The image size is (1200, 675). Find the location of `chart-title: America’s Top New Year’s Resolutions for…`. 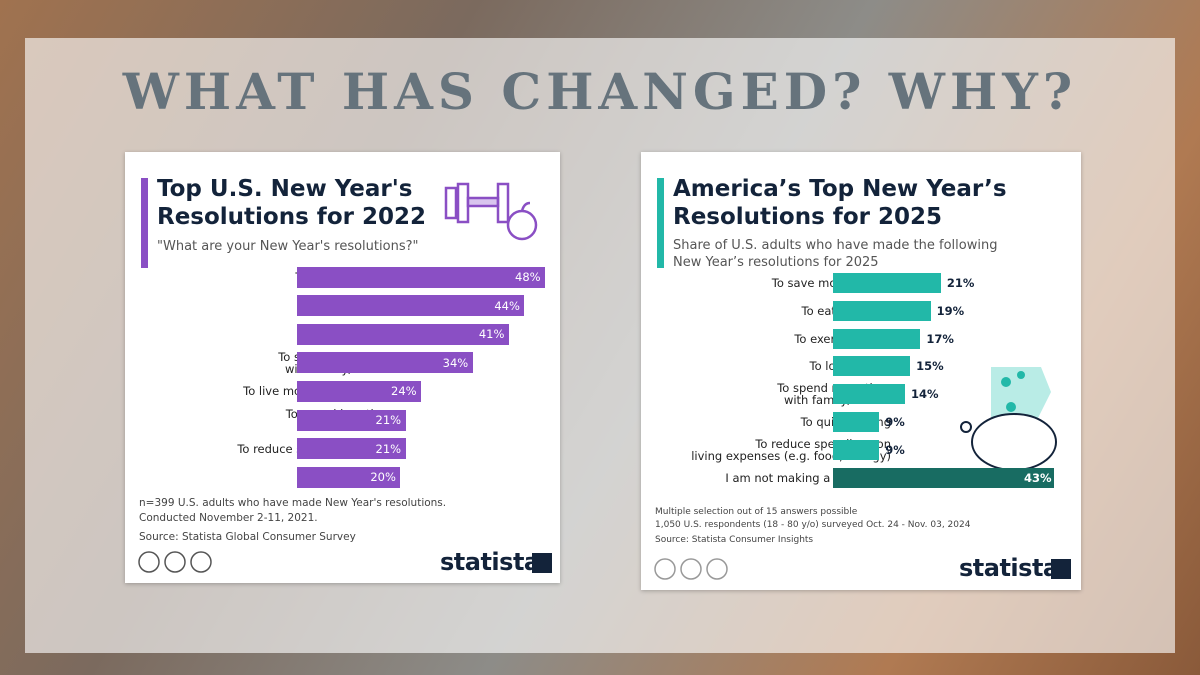

chart-title: America’s Top New Year’s Resolutions for… is located at coordinates (840, 203).